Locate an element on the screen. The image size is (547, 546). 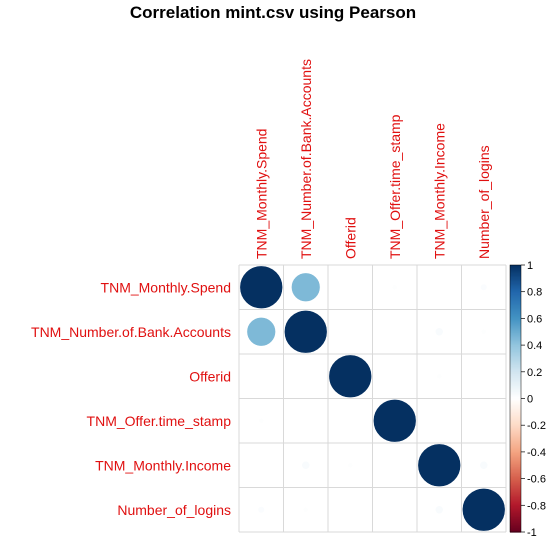
column-label: Offerid is located at coordinates (350, 238).